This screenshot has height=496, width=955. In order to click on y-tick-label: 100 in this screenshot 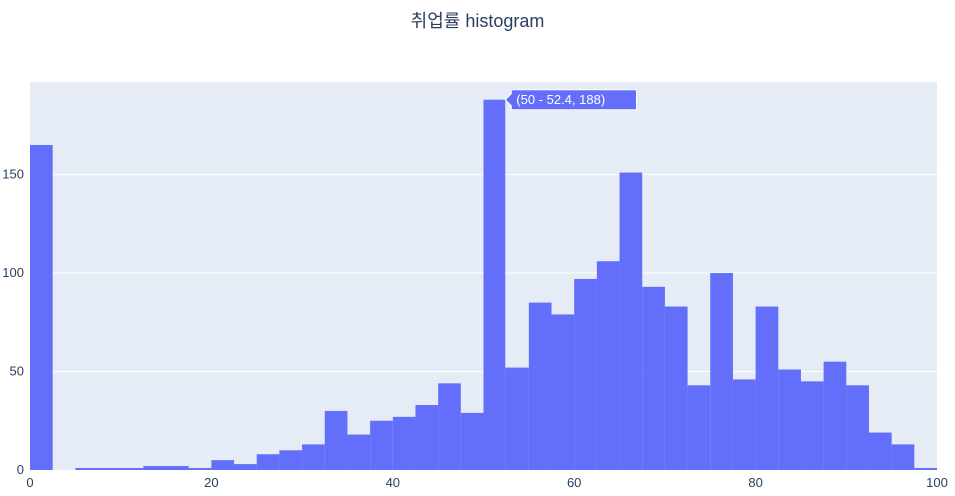, I will do `click(13, 272)`.